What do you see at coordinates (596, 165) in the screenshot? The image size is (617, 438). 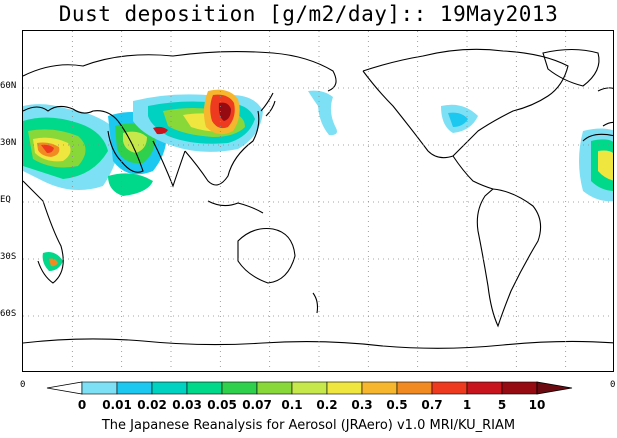 I see `dust-region-west-africa` at bounding box center [596, 165].